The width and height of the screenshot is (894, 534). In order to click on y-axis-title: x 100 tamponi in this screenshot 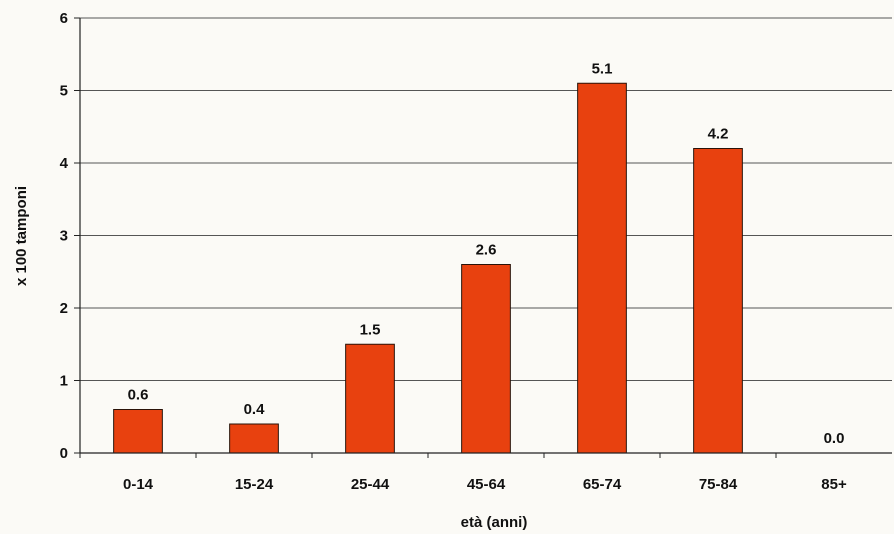, I will do `click(21, 236)`.